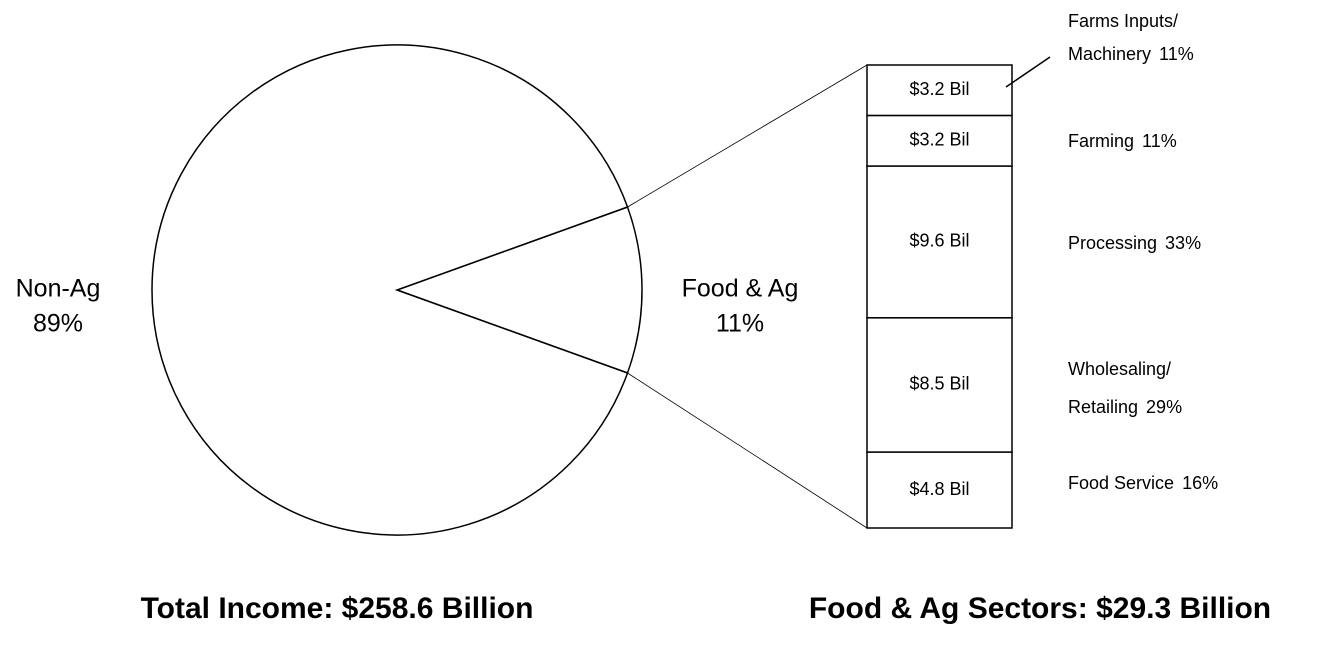  I want to click on pie-value-label: 89%, so click(58, 324).